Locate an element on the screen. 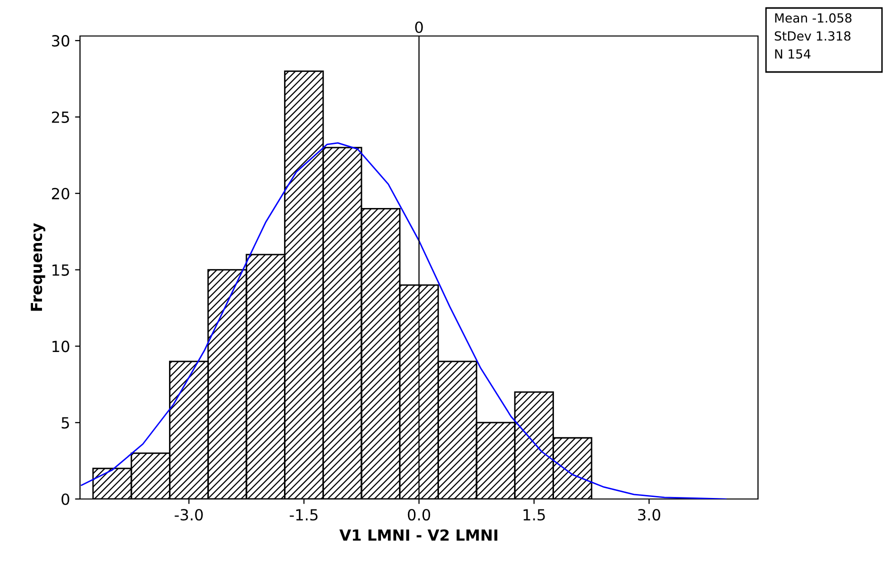 Image resolution: width=884 pixels, height=561 pixels. text: Mean -1.058 is located at coordinates (813, 18).